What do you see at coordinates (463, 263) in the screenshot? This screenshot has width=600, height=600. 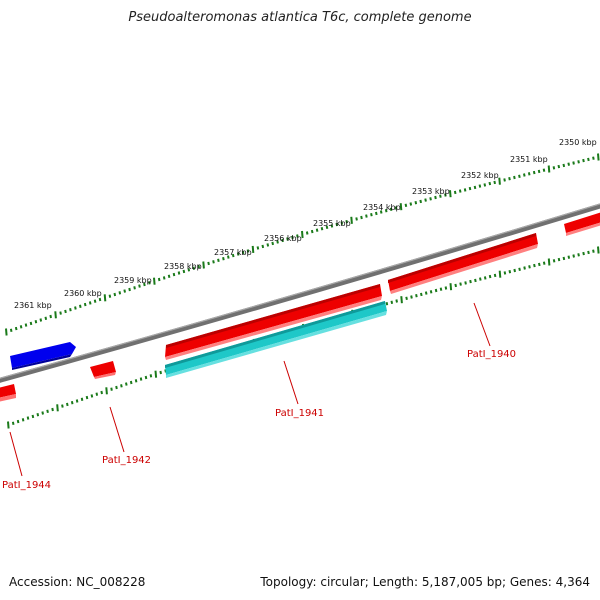 I see `gene-patl-1940-body` at bounding box center [463, 263].